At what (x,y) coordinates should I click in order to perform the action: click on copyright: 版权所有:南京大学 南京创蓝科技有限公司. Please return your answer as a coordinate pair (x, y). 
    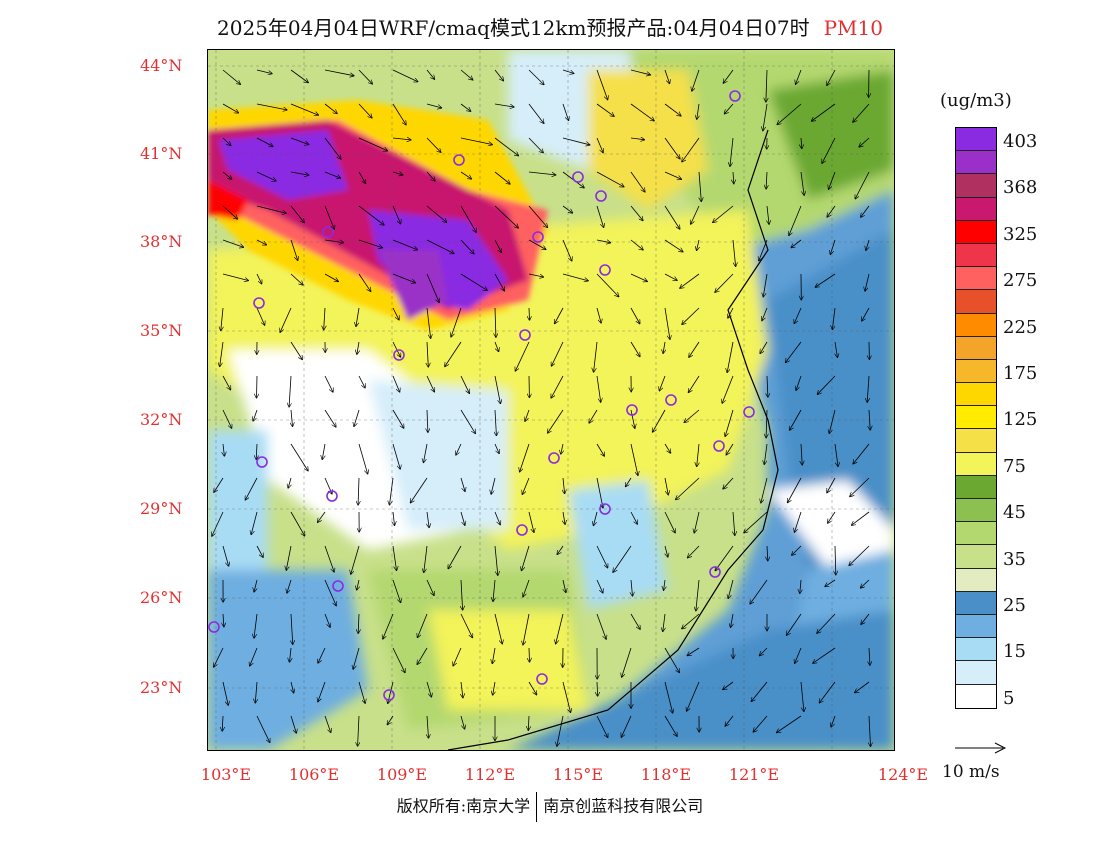
    Looking at the image, I should click on (550, 807).